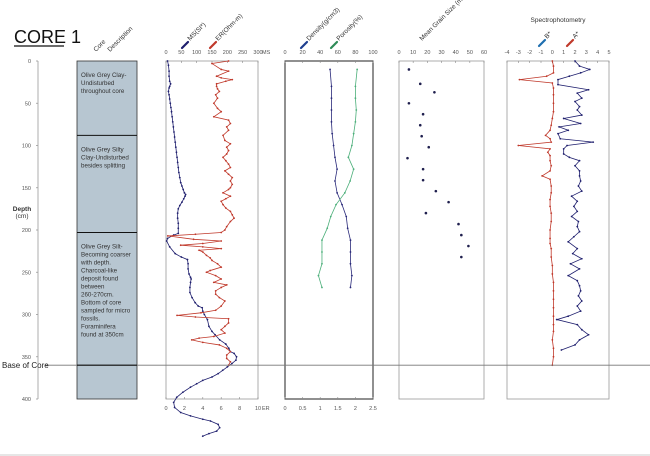  Describe the element at coordinates (518, 53) in the screenshot. I see `top-axis-tick-label: -3` at that location.